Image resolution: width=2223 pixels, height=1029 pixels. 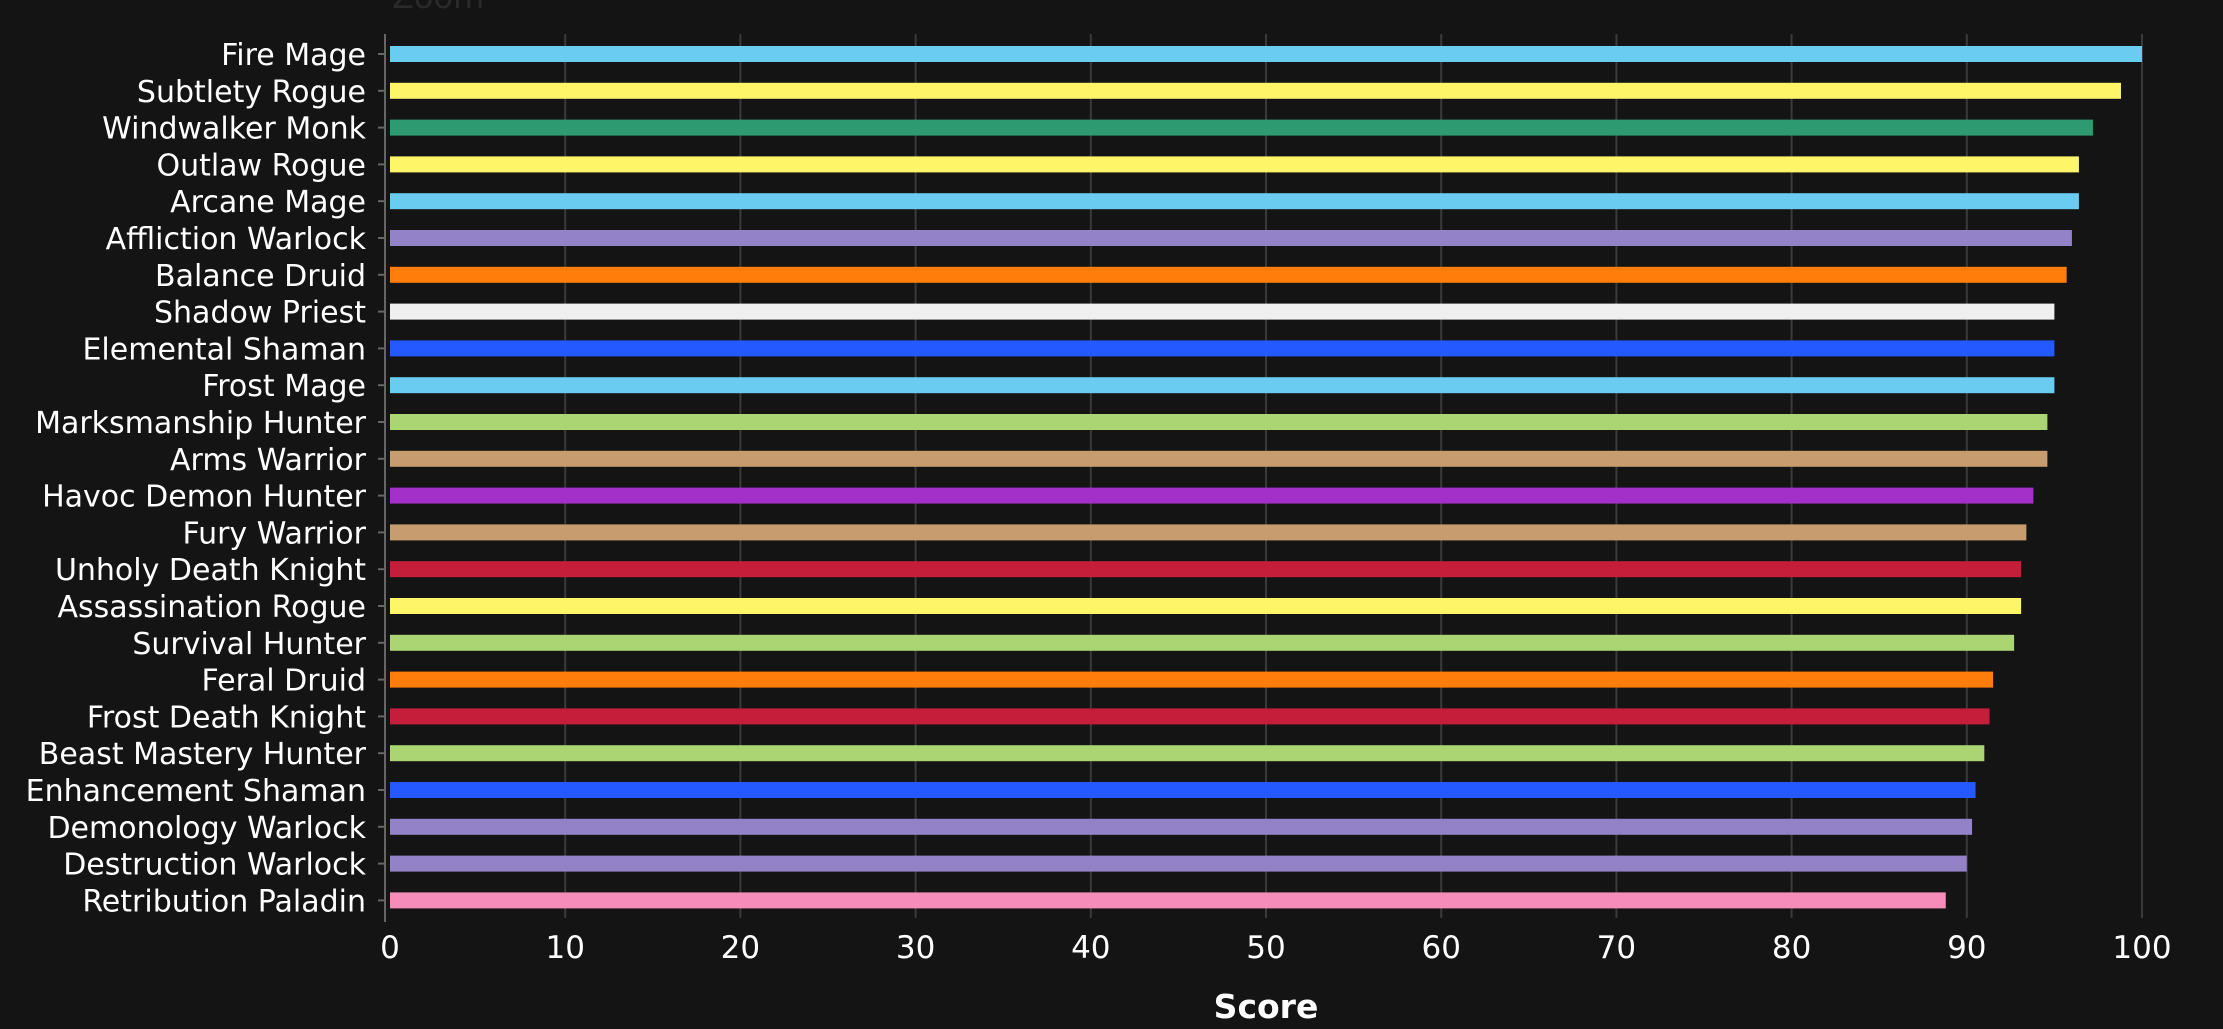 What do you see at coordinates (203, 754) in the screenshot?
I see `category-label: Beast Mastery Hunter` at bounding box center [203, 754].